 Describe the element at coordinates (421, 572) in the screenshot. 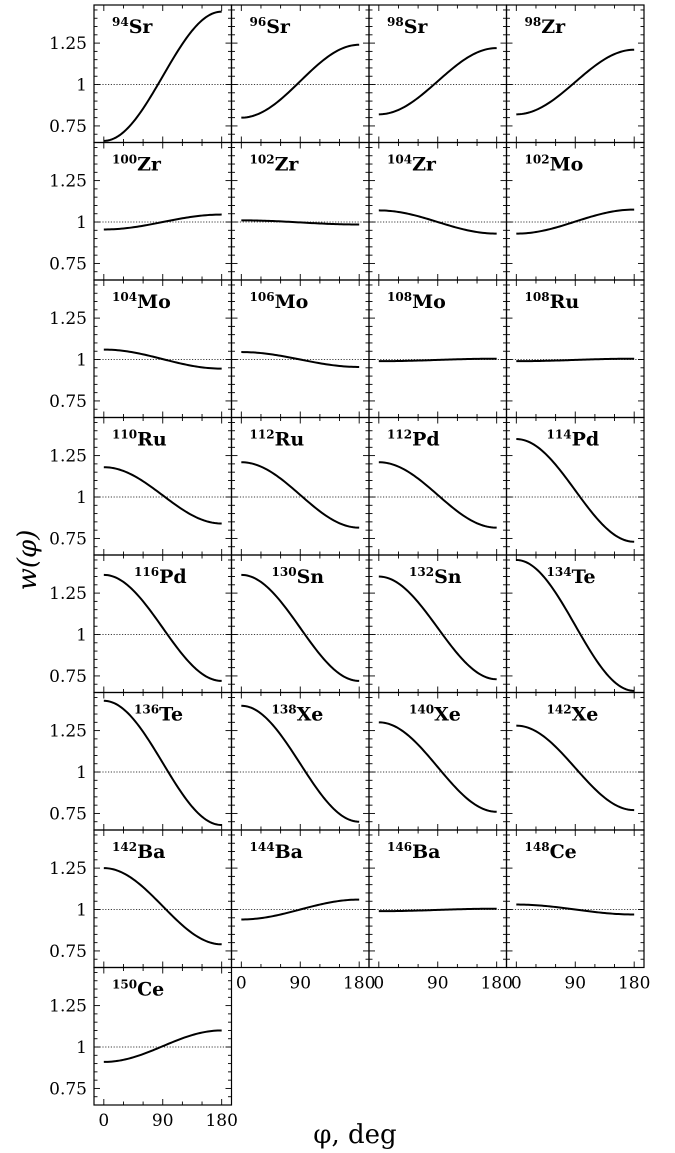

I see `mass-number: 132` at that location.